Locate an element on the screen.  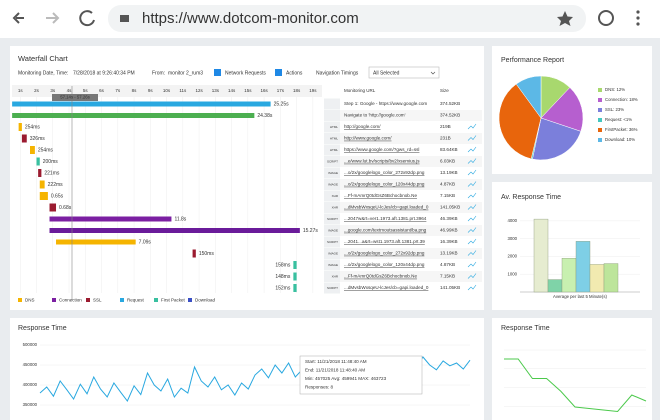
tooltip is located at coordinates (361, 375).